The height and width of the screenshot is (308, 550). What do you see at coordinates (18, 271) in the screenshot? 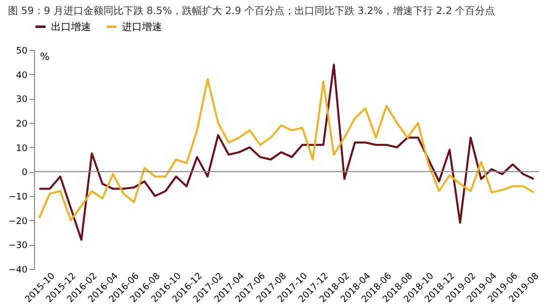
I see `y-tick-label: −40` at bounding box center [18, 271].